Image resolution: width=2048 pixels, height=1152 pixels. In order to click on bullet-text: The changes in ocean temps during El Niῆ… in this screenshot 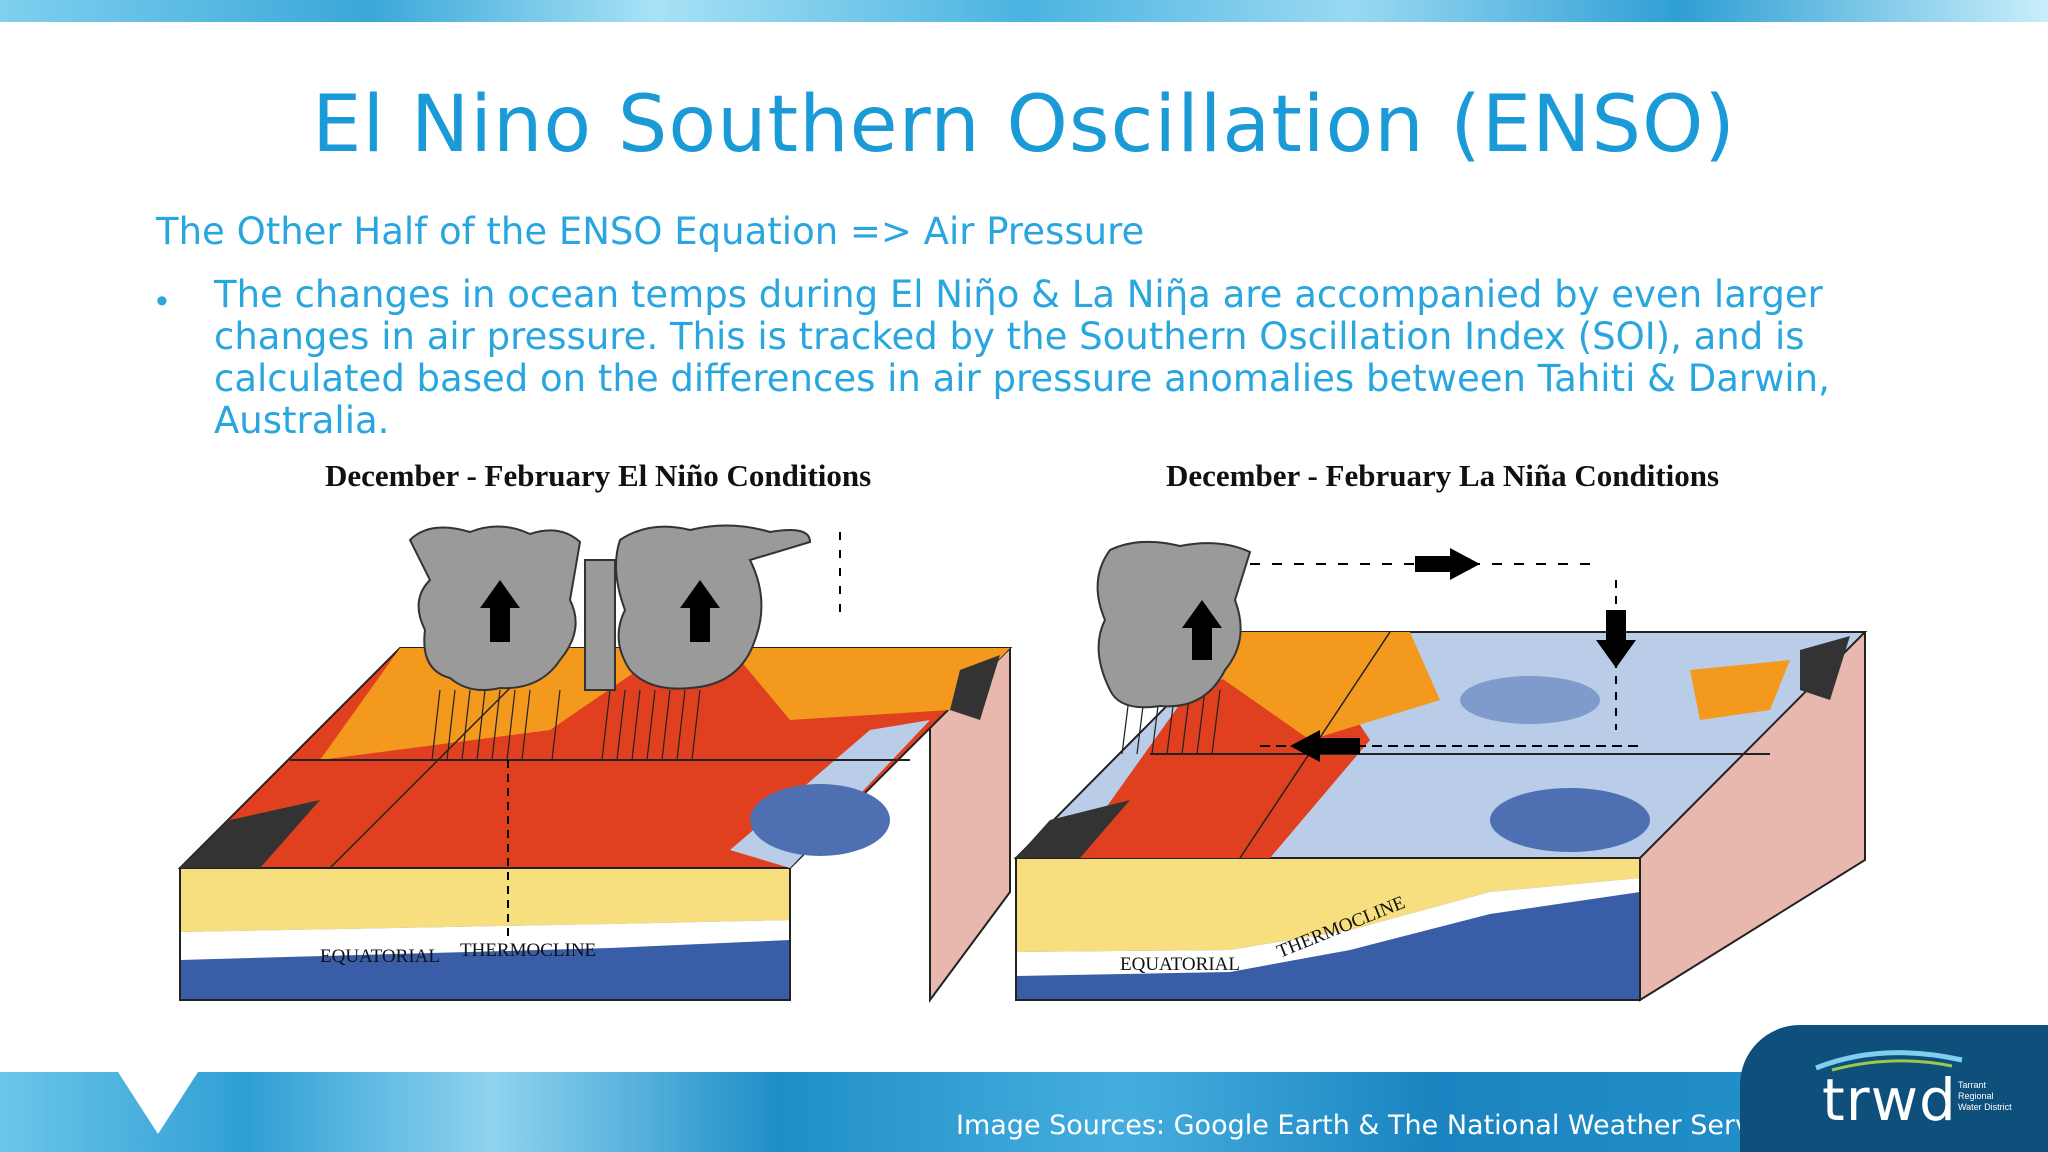, I will do `click(1022, 357)`.